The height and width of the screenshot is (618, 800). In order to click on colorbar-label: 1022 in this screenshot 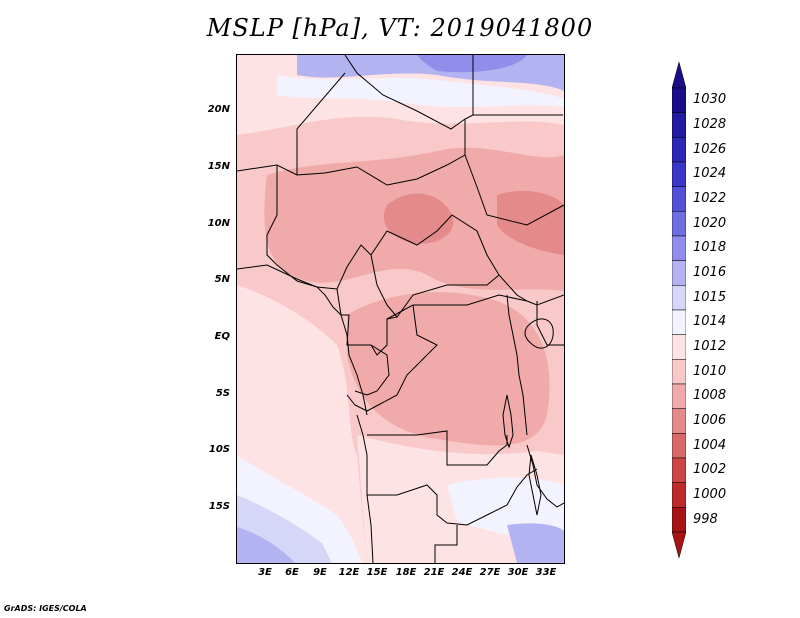, I will do `click(710, 198)`.